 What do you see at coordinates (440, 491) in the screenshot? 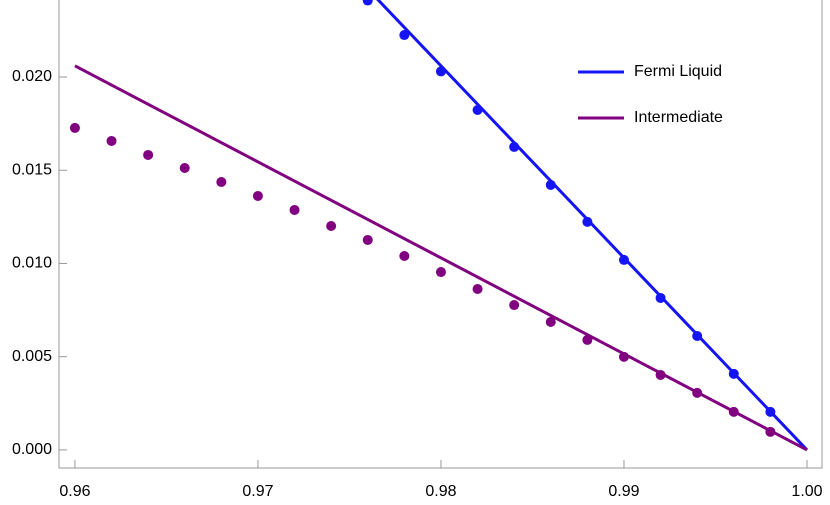
I see `x-tick-label: 0.98` at bounding box center [440, 491].